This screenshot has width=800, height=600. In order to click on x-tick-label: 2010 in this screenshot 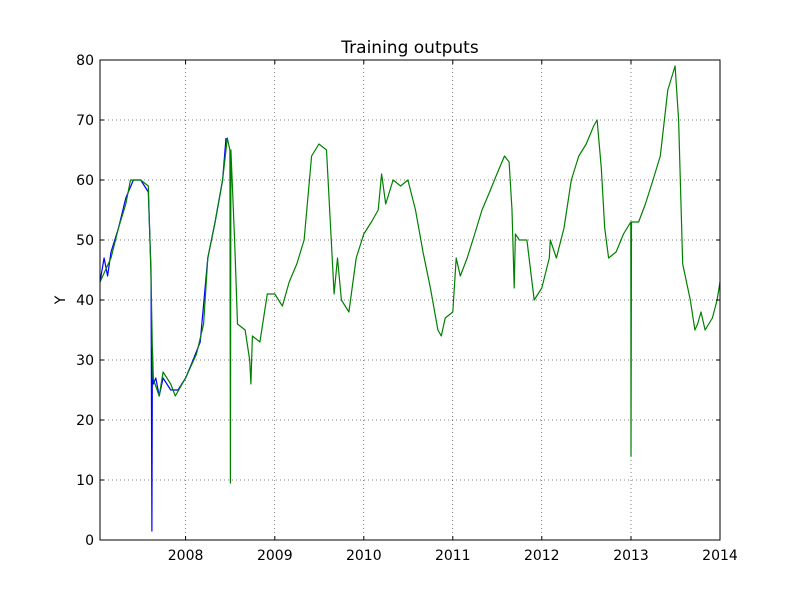, I will do `click(364, 556)`.